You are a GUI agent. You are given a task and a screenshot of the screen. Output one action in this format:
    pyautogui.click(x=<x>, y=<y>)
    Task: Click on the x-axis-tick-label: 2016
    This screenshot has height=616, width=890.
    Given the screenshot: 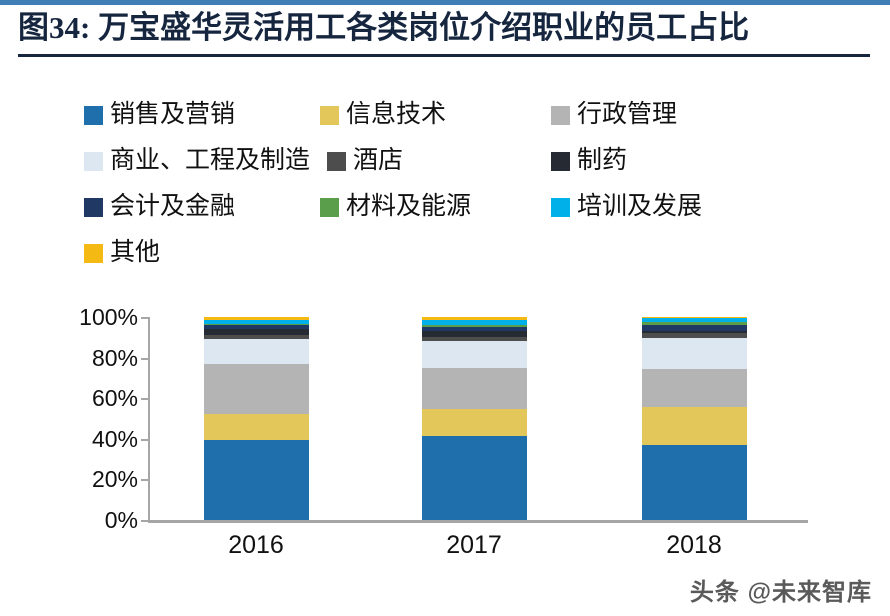 What is the action you would take?
    pyautogui.click(x=256, y=545)
    